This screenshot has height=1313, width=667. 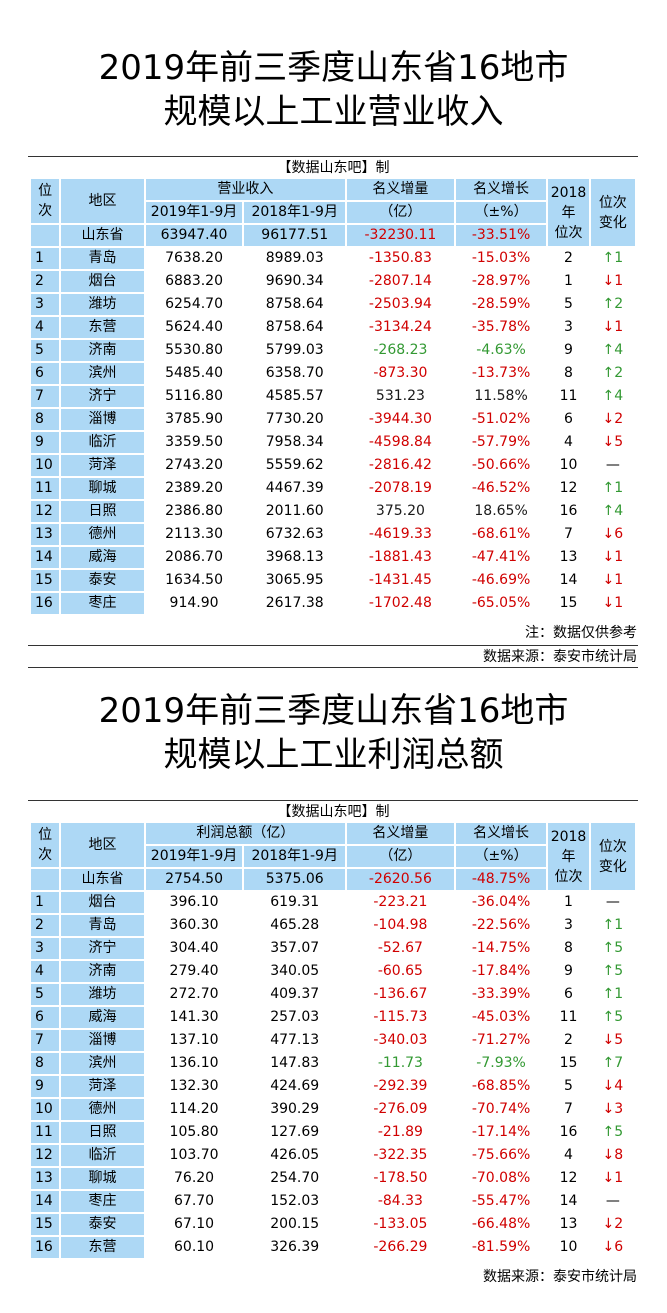 I want to click on table-row: 9 菏泽 132.30 424.69 -292.39 -68.85% 5 ↓4, so click(x=333, y=1086).